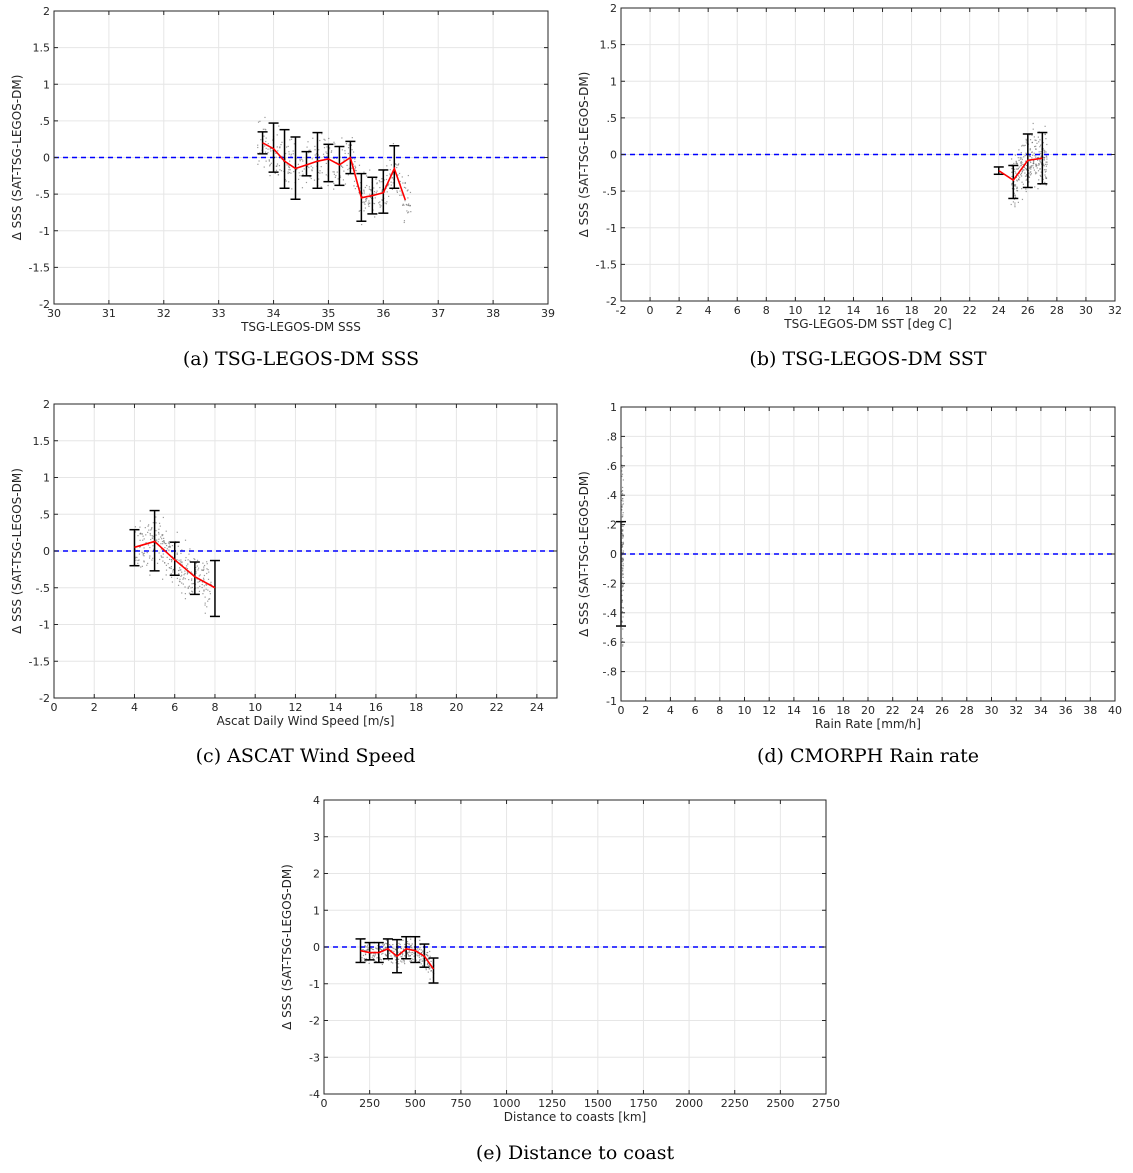 This screenshot has width=1133, height=1173. Describe the element at coordinates (324, 1103) in the screenshot. I see `x-tick-label: 0` at that location.